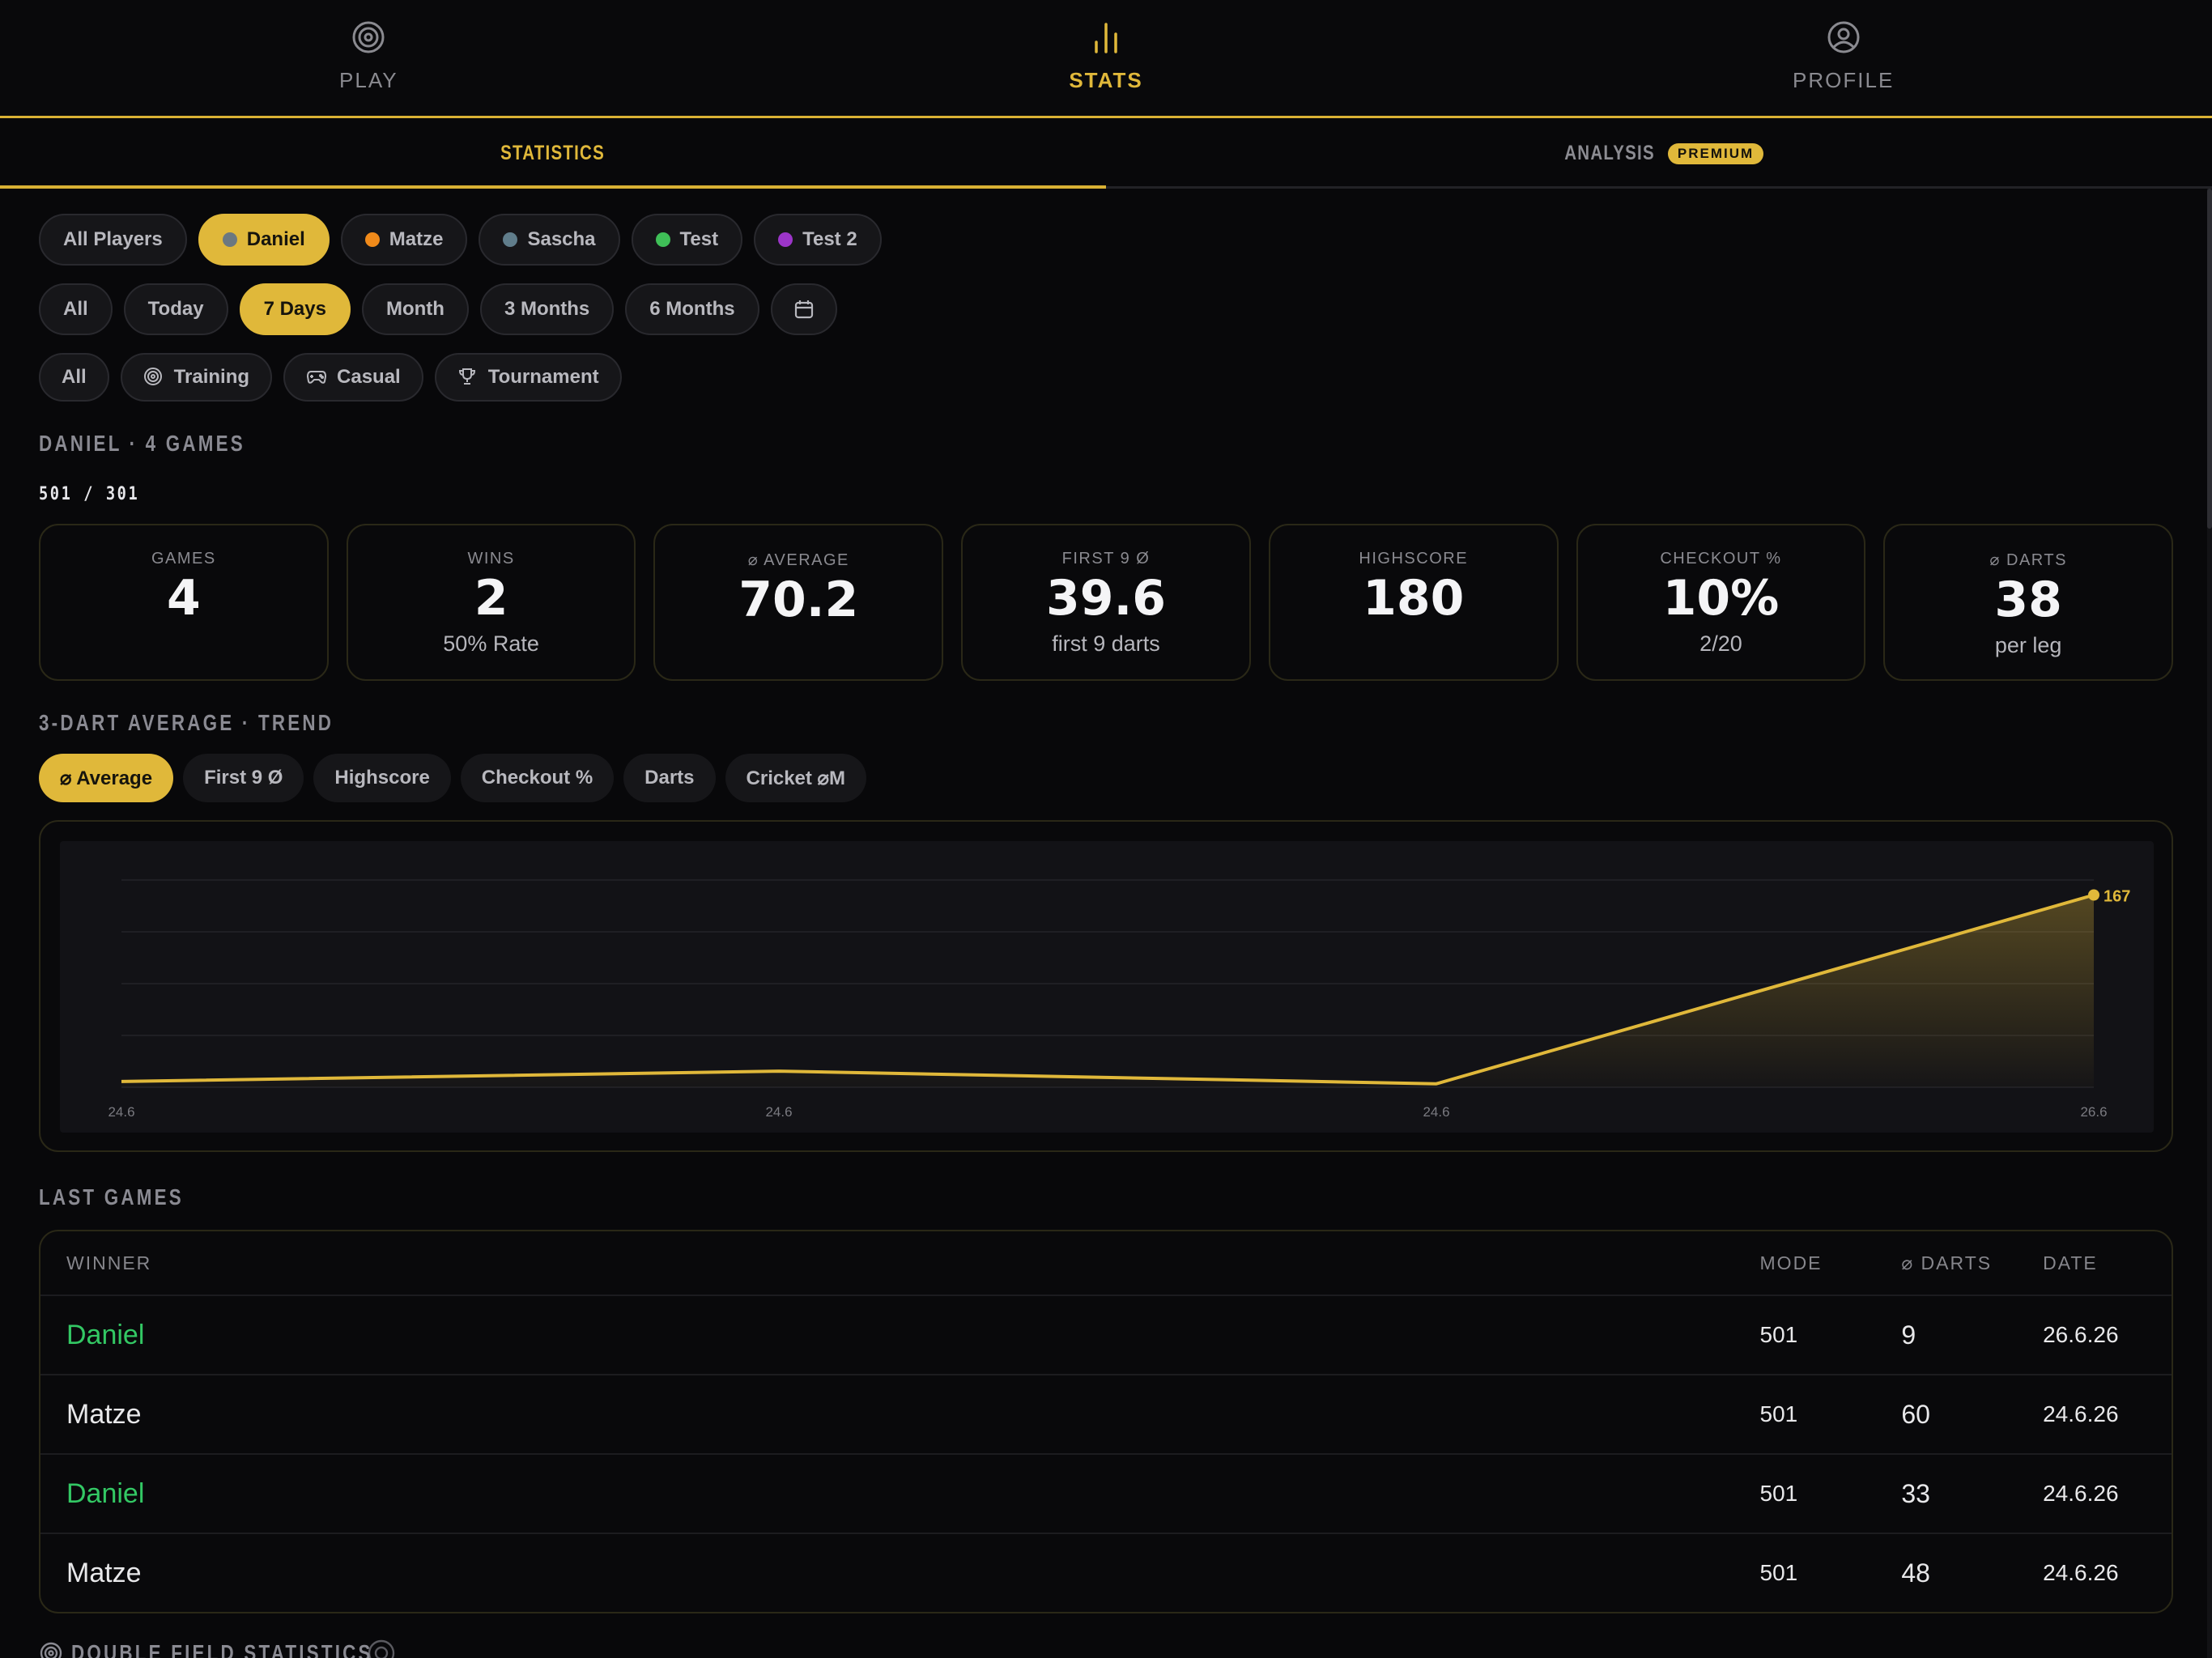 This screenshot has width=2212, height=1658. I want to click on chart-area-fill, so click(1107, 991).